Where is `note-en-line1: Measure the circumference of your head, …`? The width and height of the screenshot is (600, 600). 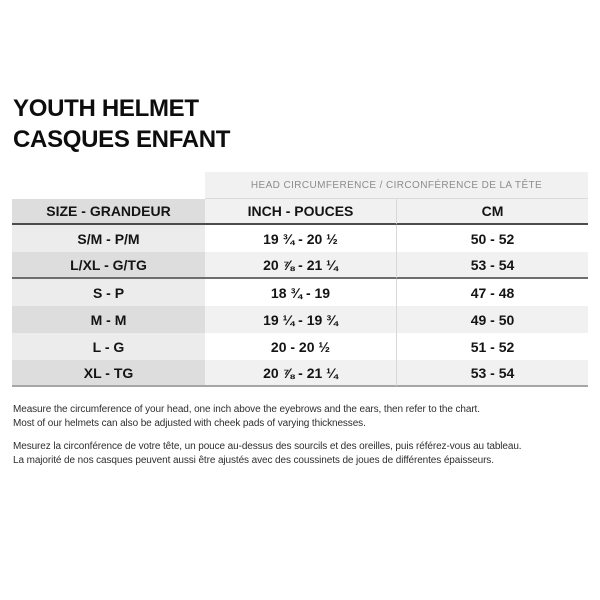
note-en-line1: Measure the circumference of your head, … is located at coordinates (246, 409).